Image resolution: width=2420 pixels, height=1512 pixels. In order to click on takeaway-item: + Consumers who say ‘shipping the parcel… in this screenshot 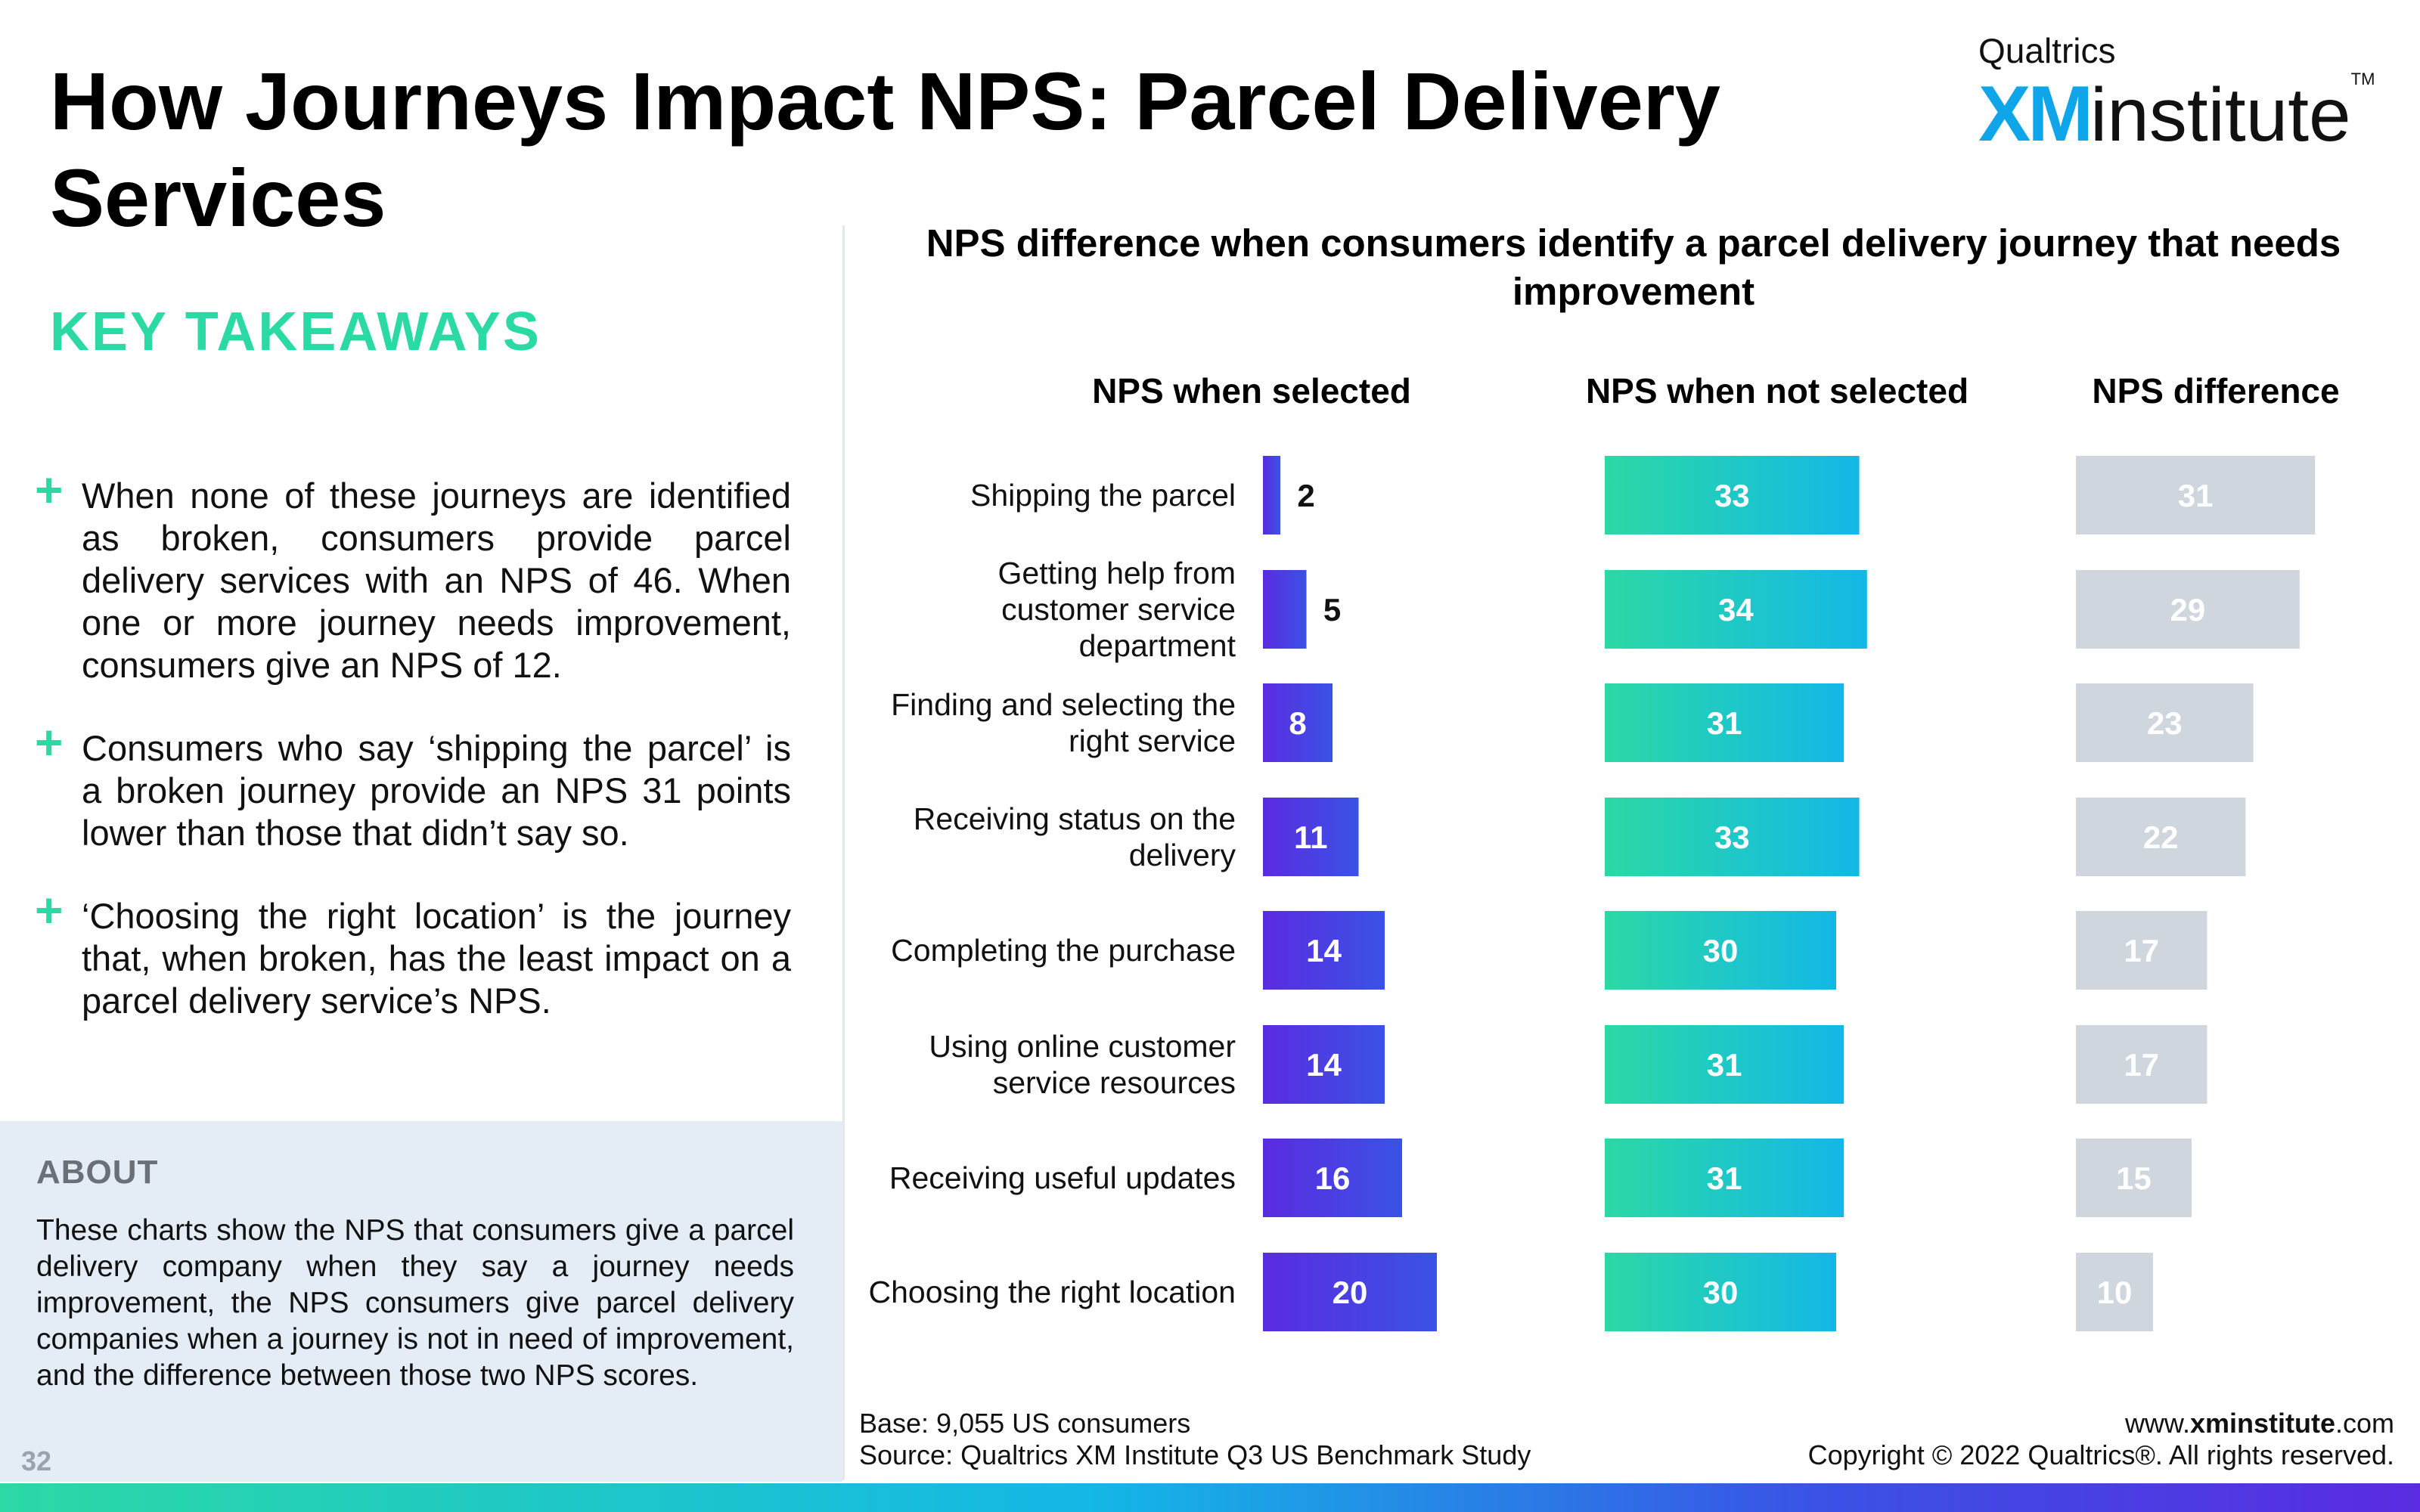, I will do `click(413, 786)`.